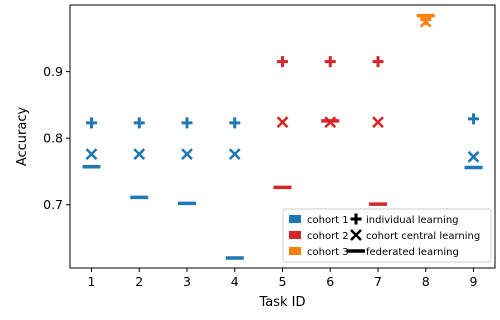 The height and width of the screenshot is (320, 500). I want to click on legend-label-cohort: cohort 2, so click(328, 236).